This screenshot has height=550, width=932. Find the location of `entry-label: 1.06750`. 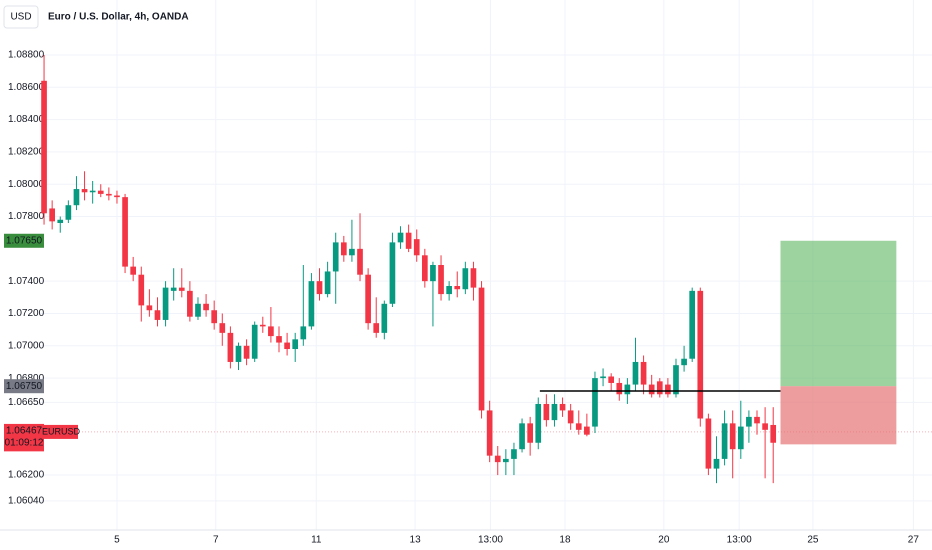

entry-label: 1.06750 is located at coordinates (24, 386).